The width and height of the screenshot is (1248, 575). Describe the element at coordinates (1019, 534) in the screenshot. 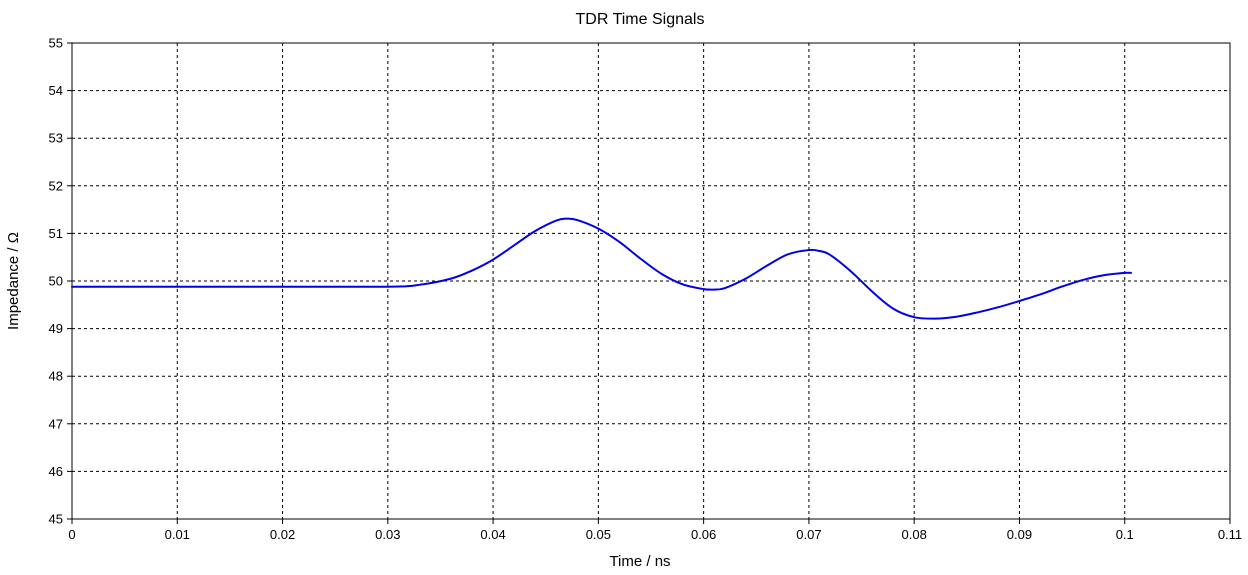

I see `x-tick-label: 0.09` at that location.